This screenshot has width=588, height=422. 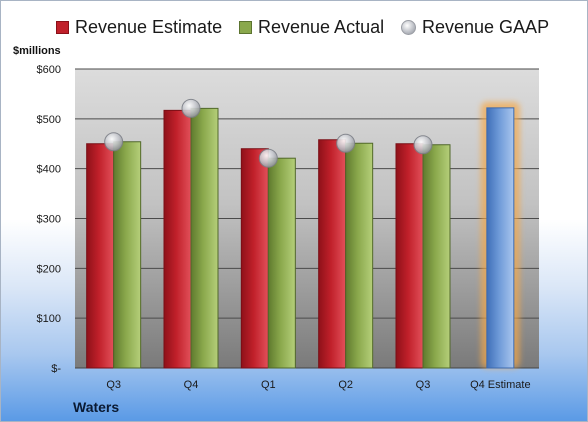 What do you see at coordinates (49, 120) in the screenshot?
I see `y-tick-label: $500` at bounding box center [49, 120].